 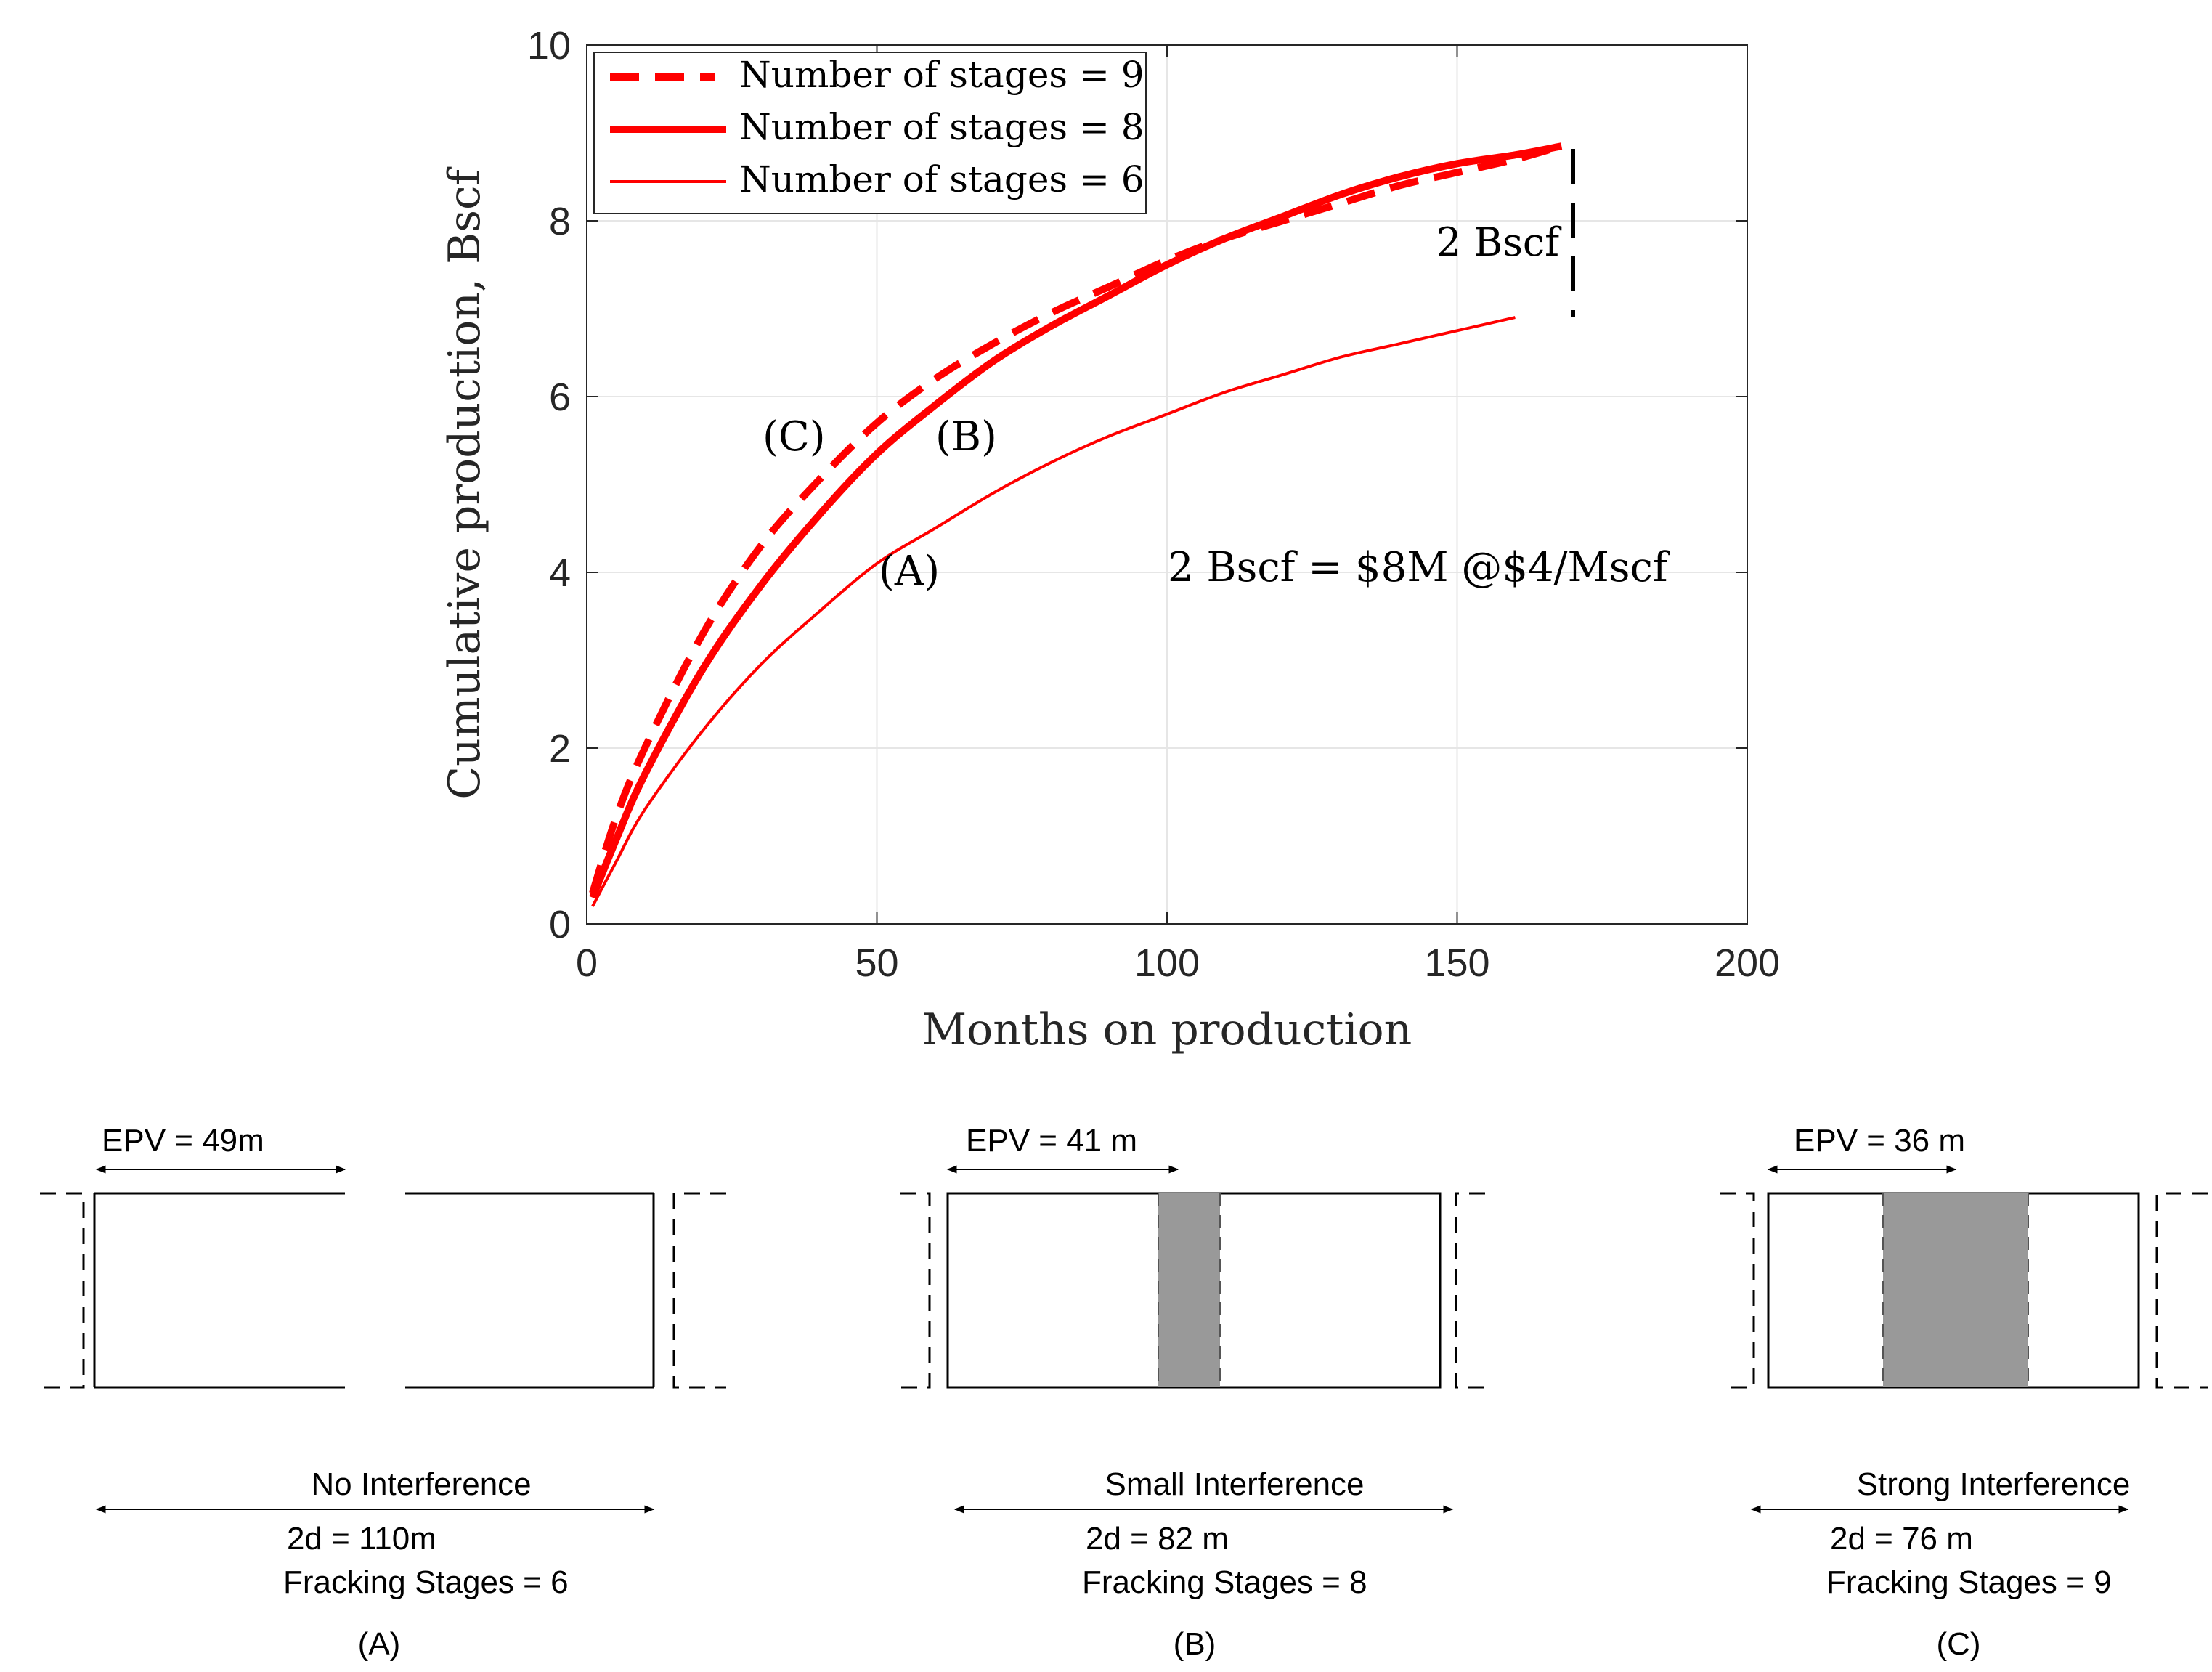 What do you see at coordinates (549, 46) in the screenshot?
I see `y-tick-label: 10` at bounding box center [549, 46].